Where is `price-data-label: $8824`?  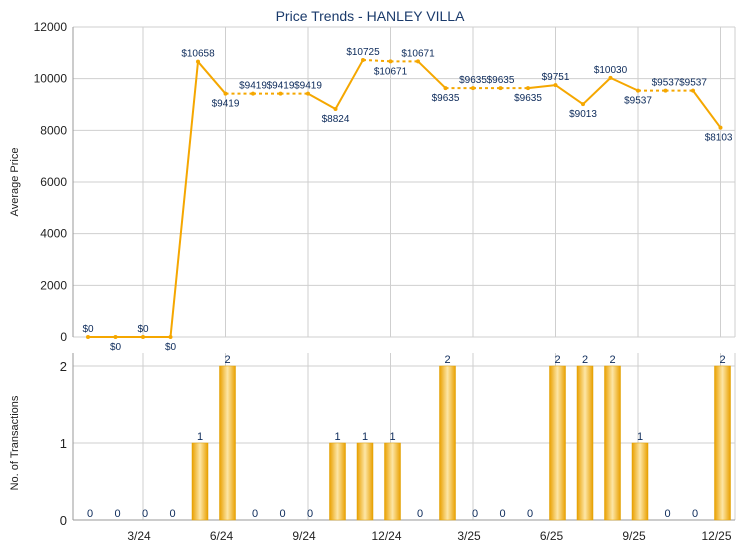
price-data-label: $8824 is located at coordinates (336, 119).